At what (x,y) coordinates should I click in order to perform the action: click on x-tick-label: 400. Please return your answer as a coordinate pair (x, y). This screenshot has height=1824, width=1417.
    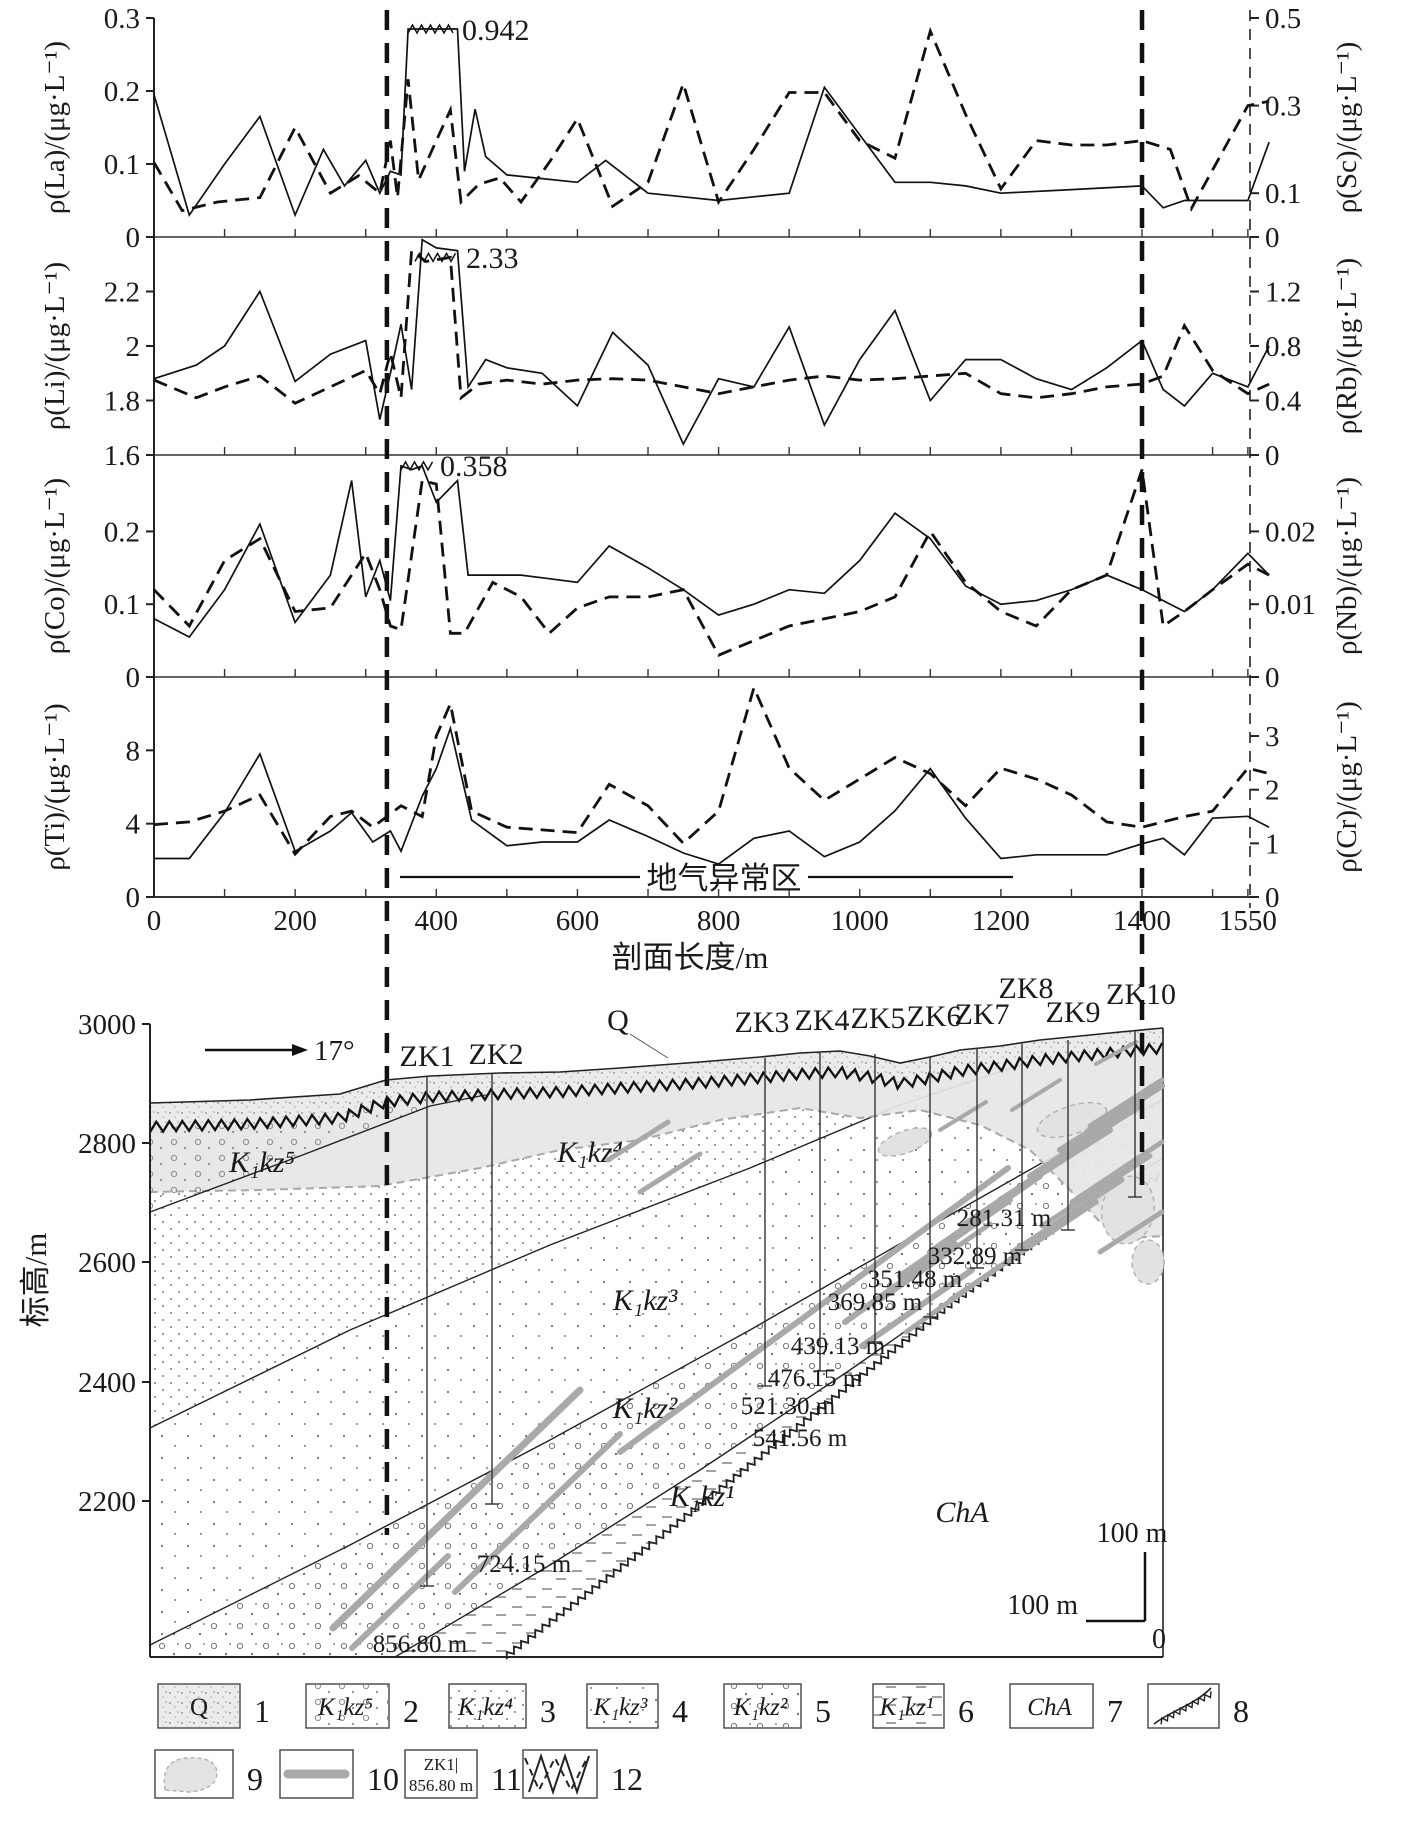
    Looking at the image, I should click on (437, 921).